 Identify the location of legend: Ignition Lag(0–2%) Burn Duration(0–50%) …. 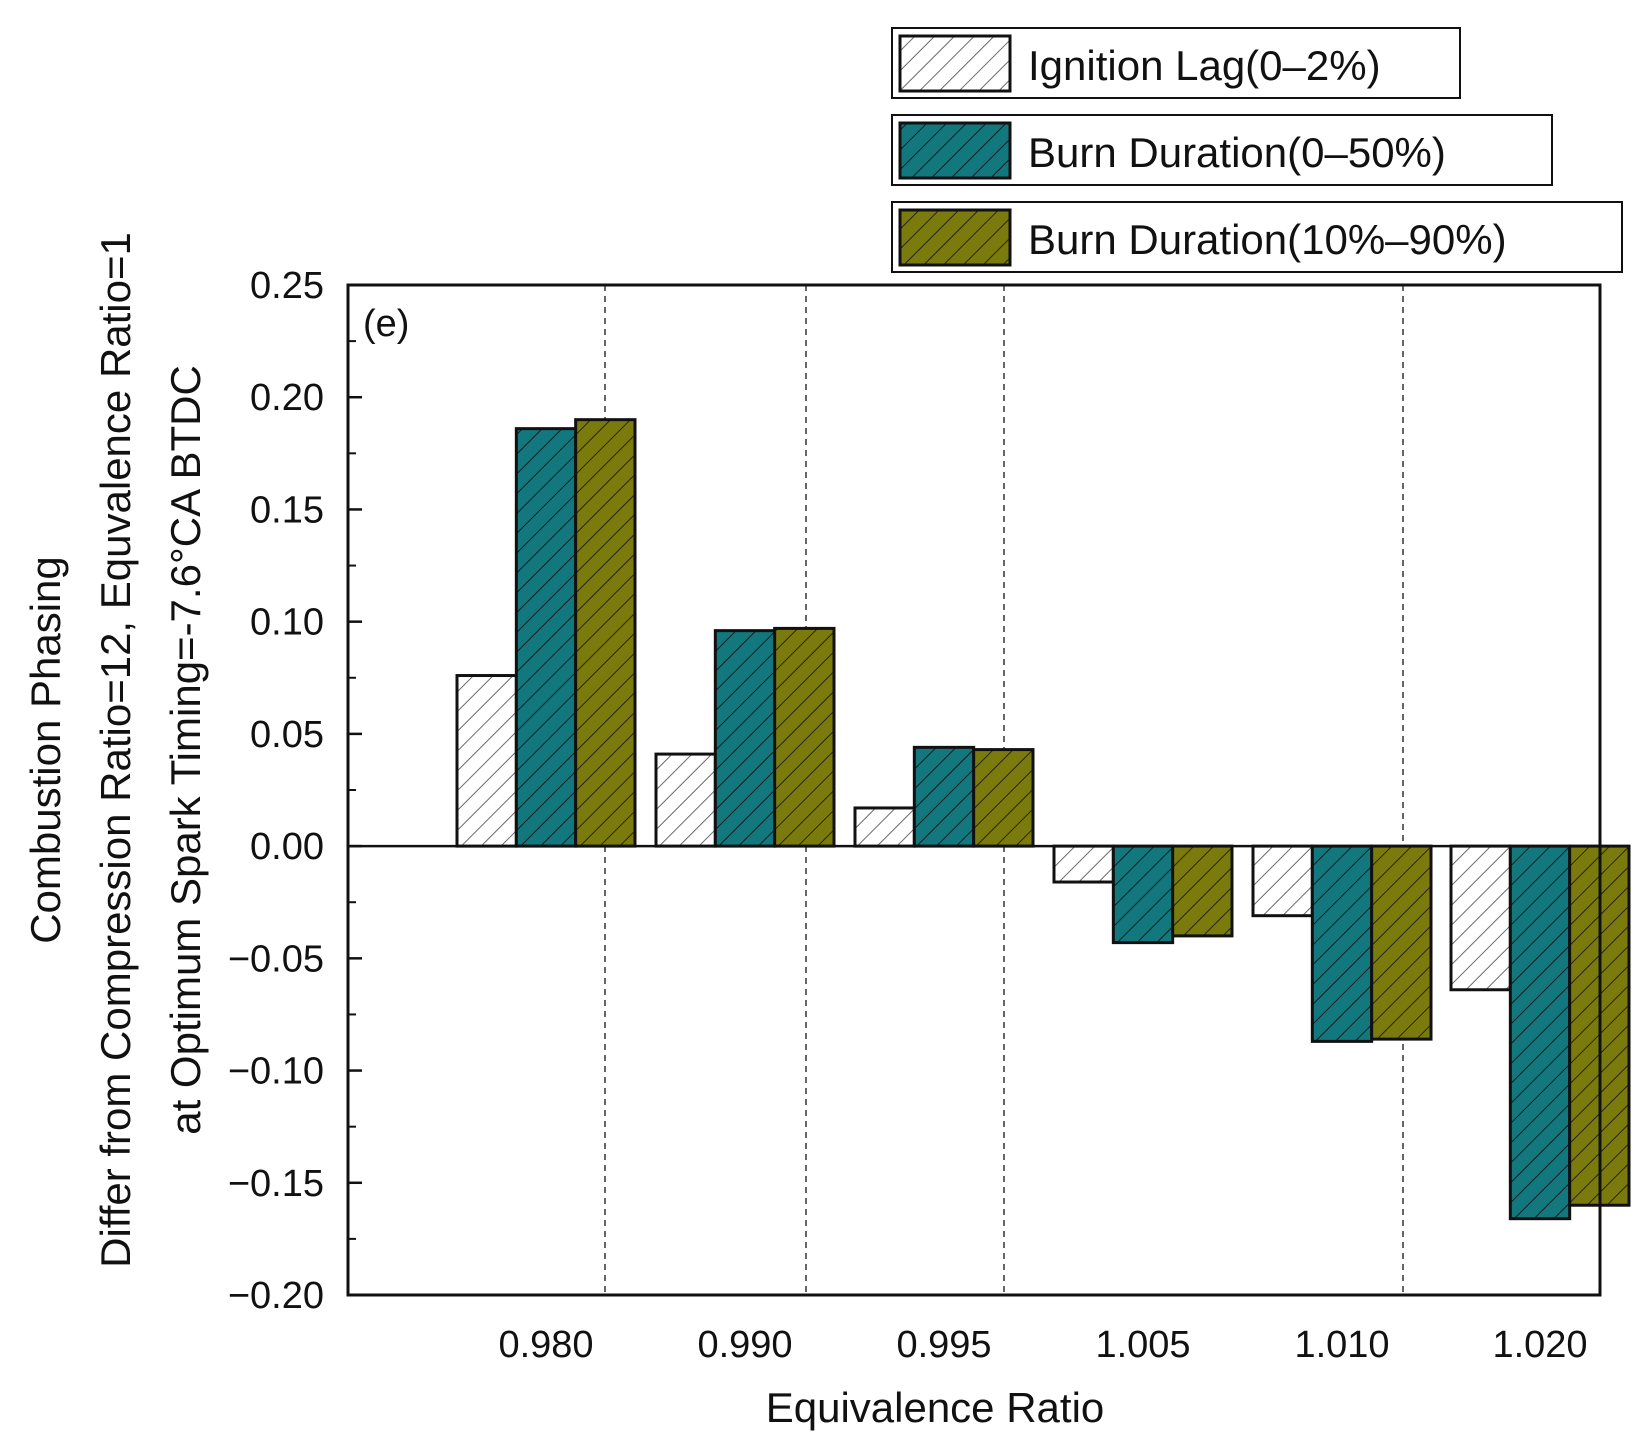
(1257, 150).